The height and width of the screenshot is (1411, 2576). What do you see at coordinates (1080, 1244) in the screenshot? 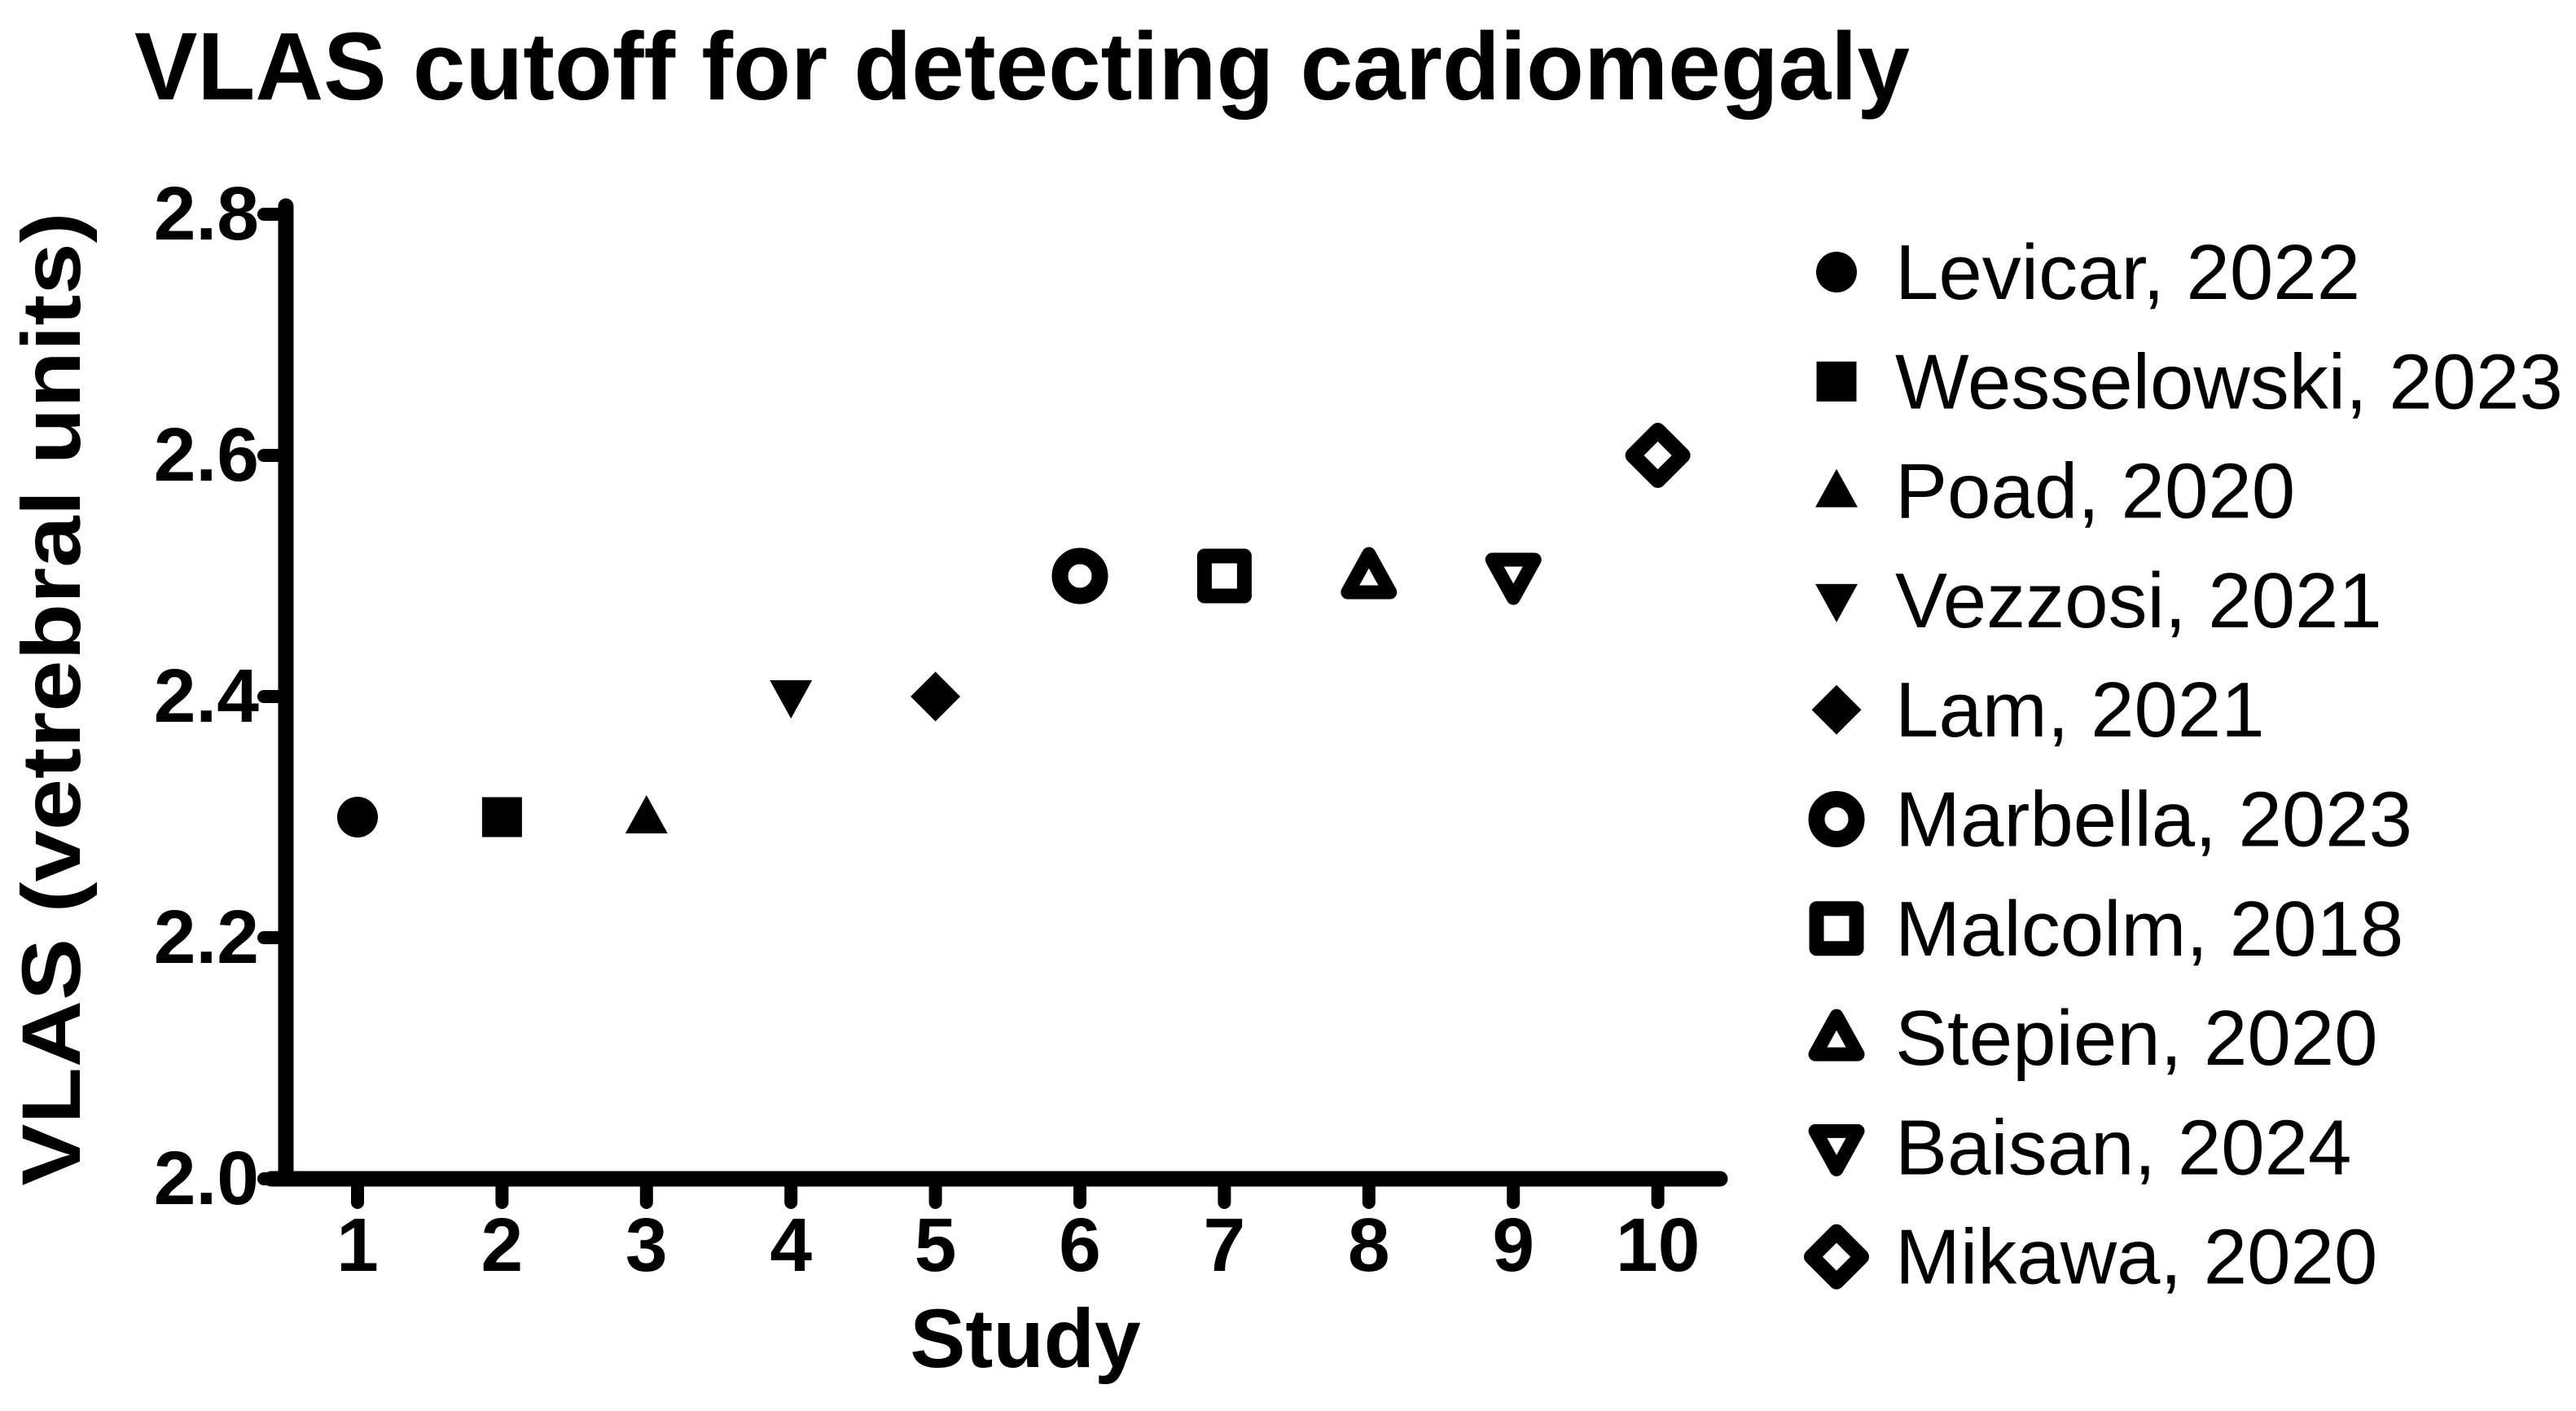
I see `x-tick-label: 6` at bounding box center [1080, 1244].